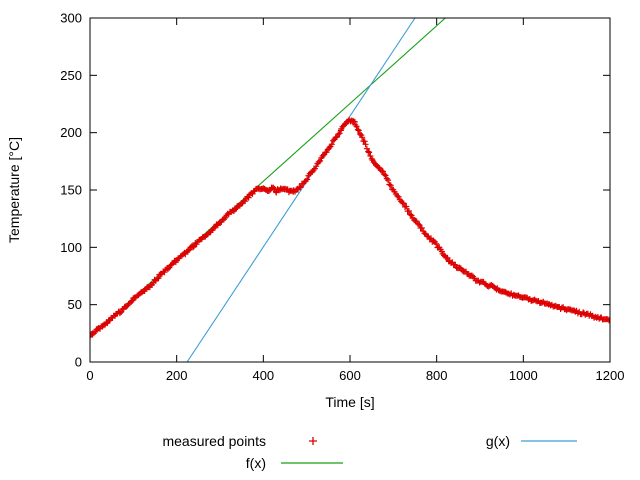  I want to click on legend-label-measured-points: measured points, so click(214, 441).